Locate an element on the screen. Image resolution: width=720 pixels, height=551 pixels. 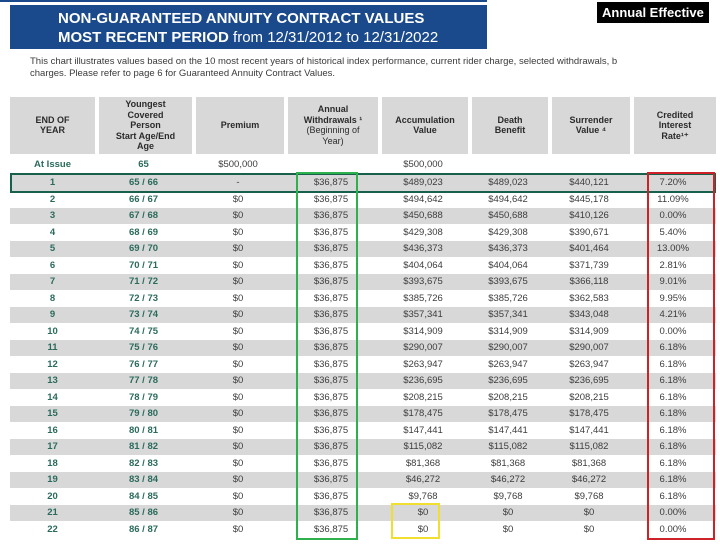
table-cell: 6 is located at coordinates (52, 265).